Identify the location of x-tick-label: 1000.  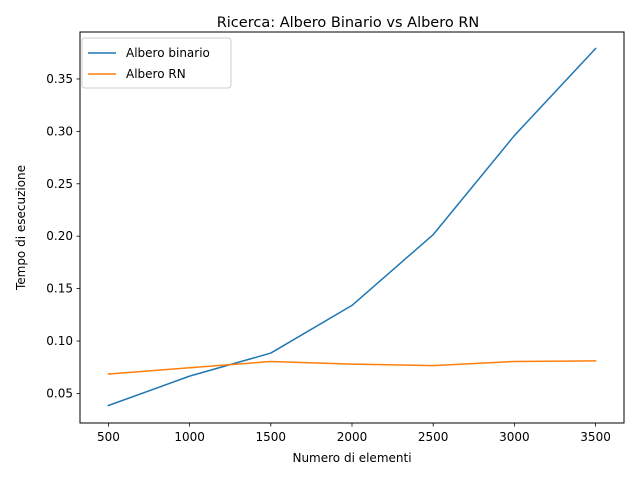
(189, 437).